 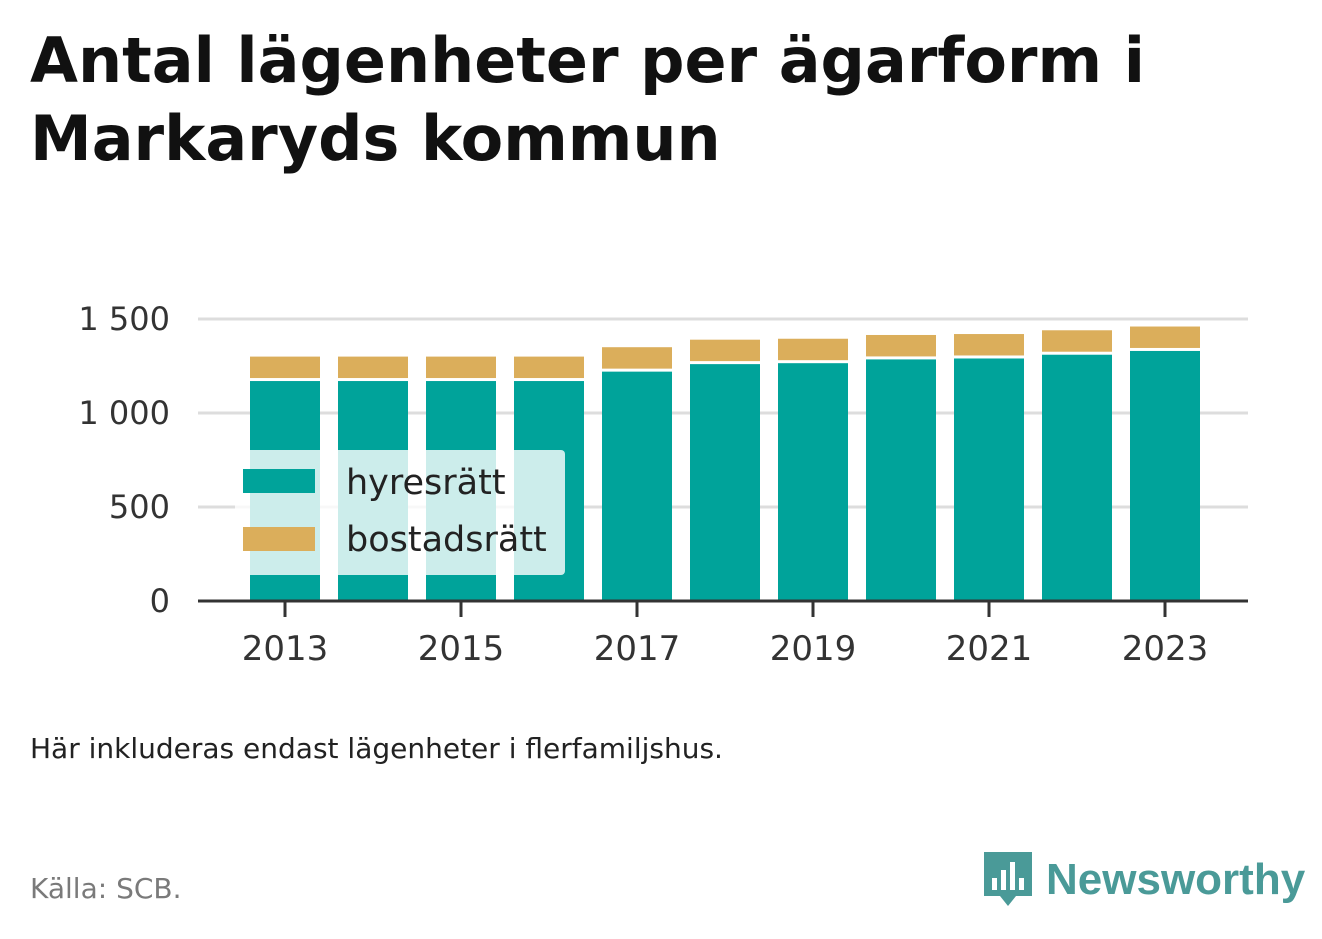 I want to click on bar-hyresratt-2020, so click(x=901, y=480).